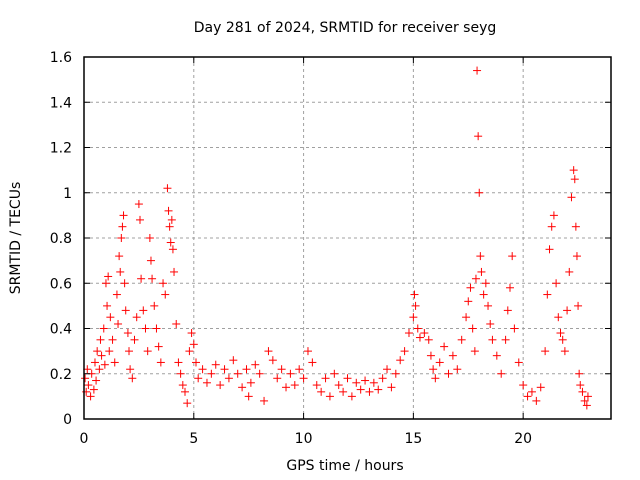  Describe the element at coordinates (523, 439) in the screenshot. I see `x-tick-label: 20` at that location.